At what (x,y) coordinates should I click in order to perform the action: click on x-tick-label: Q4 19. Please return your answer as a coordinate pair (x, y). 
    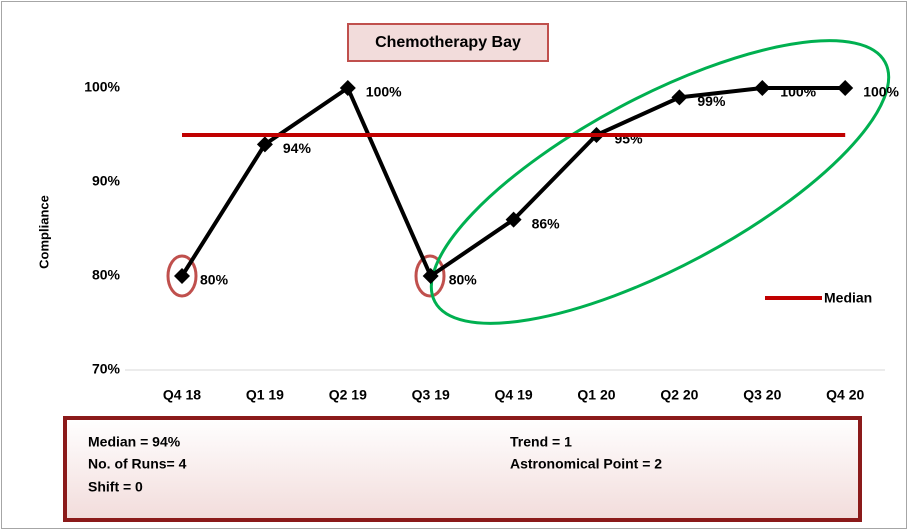
    Looking at the image, I should click on (514, 395).